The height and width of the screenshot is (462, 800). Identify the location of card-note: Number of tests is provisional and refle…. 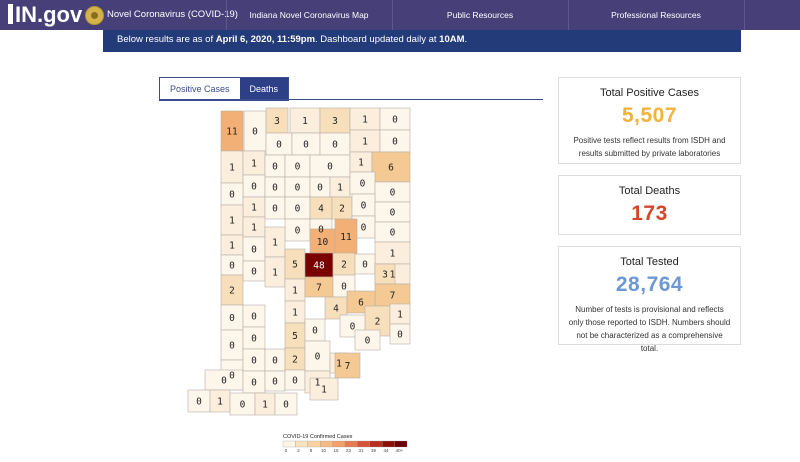
(649, 329).